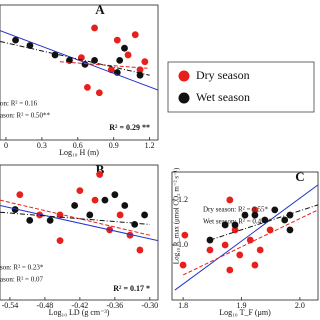  Describe the element at coordinates (25, 116) in the screenshot. I see `annotation: ason: R² = 0.50**` at that location.